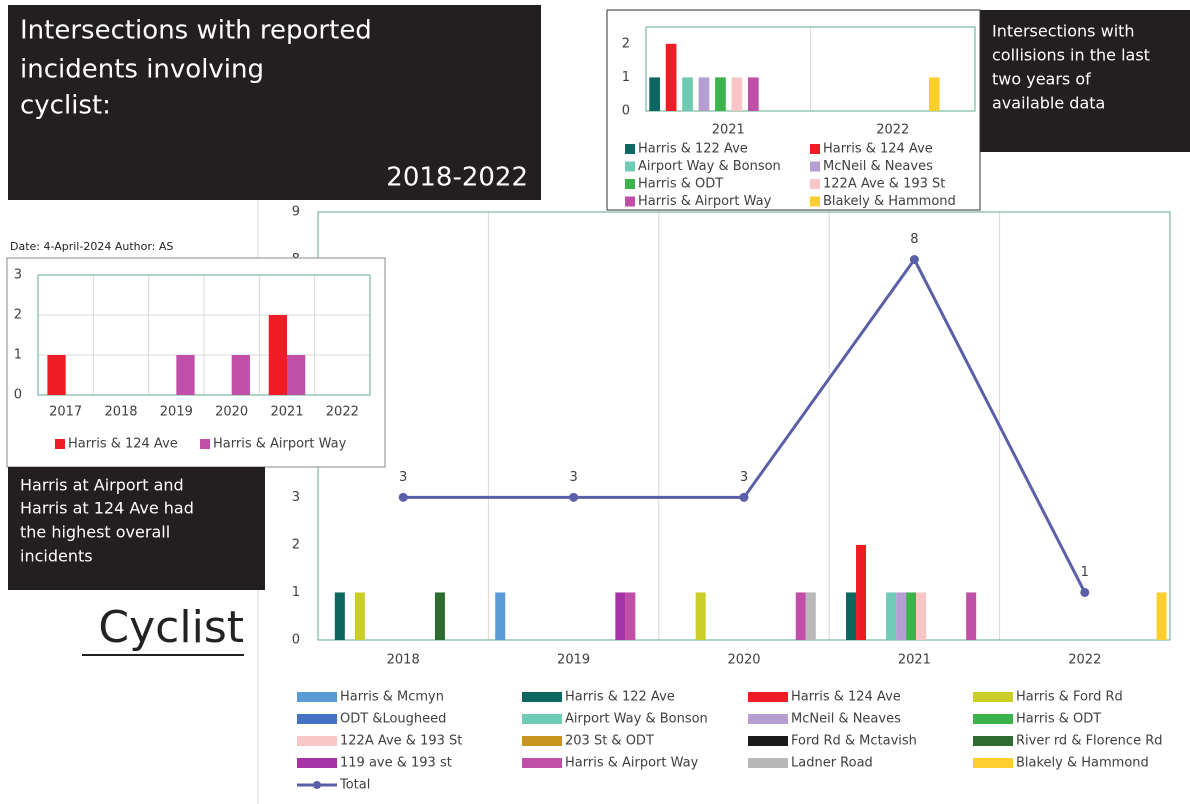 Image resolution: width=1190 pixels, height=804 pixels. What do you see at coordinates (1071, 55) in the screenshot?
I see `side-note-line: collisions in the last` at bounding box center [1071, 55].